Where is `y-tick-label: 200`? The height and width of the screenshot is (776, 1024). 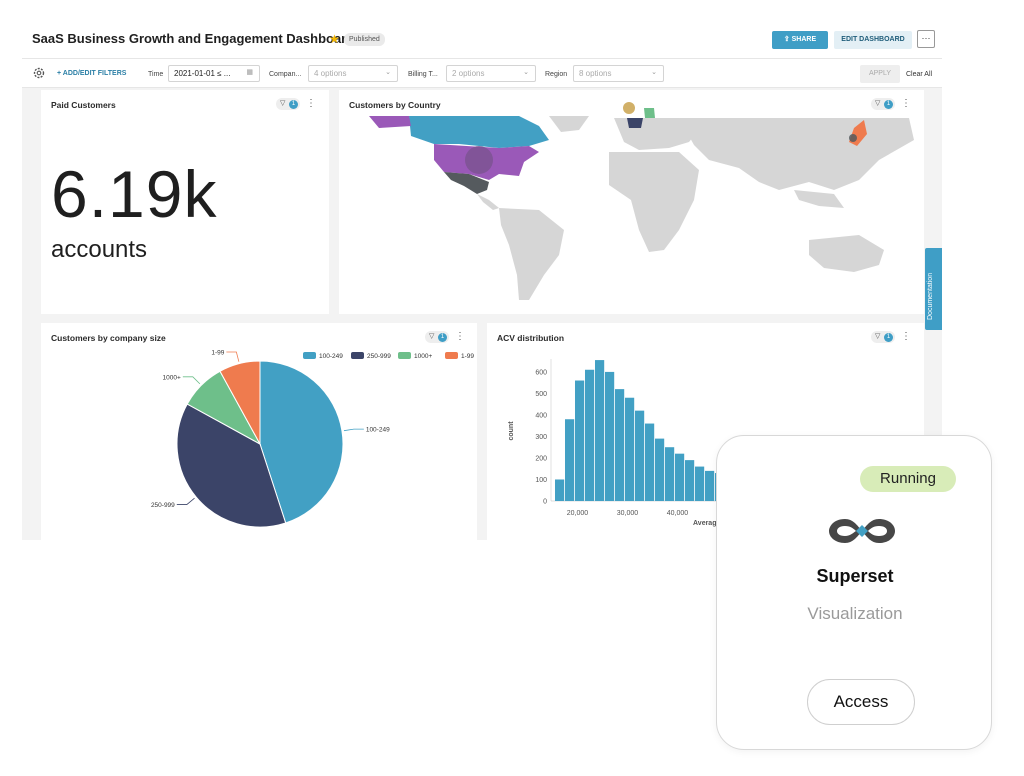
y-tick-label: 200 is located at coordinates (541, 458).